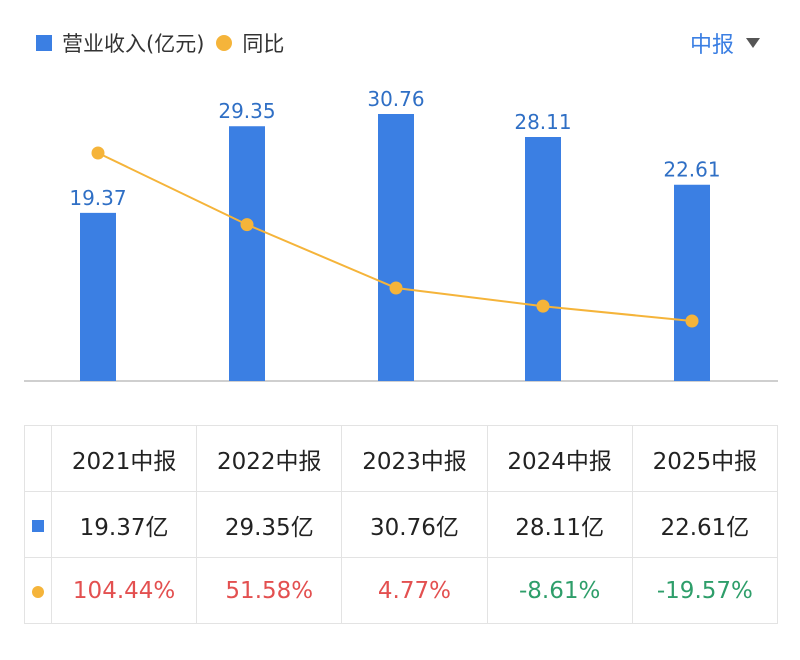  I want to click on revenue-row-key, so click(38, 524).